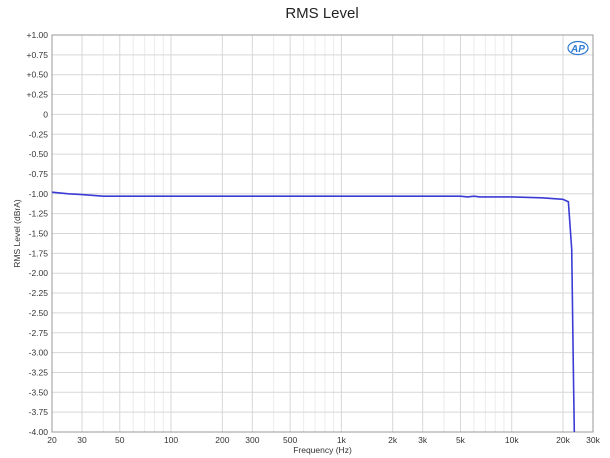 The image size is (610, 458). I want to click on y-tick-label: -1.00, so click(39, 194).